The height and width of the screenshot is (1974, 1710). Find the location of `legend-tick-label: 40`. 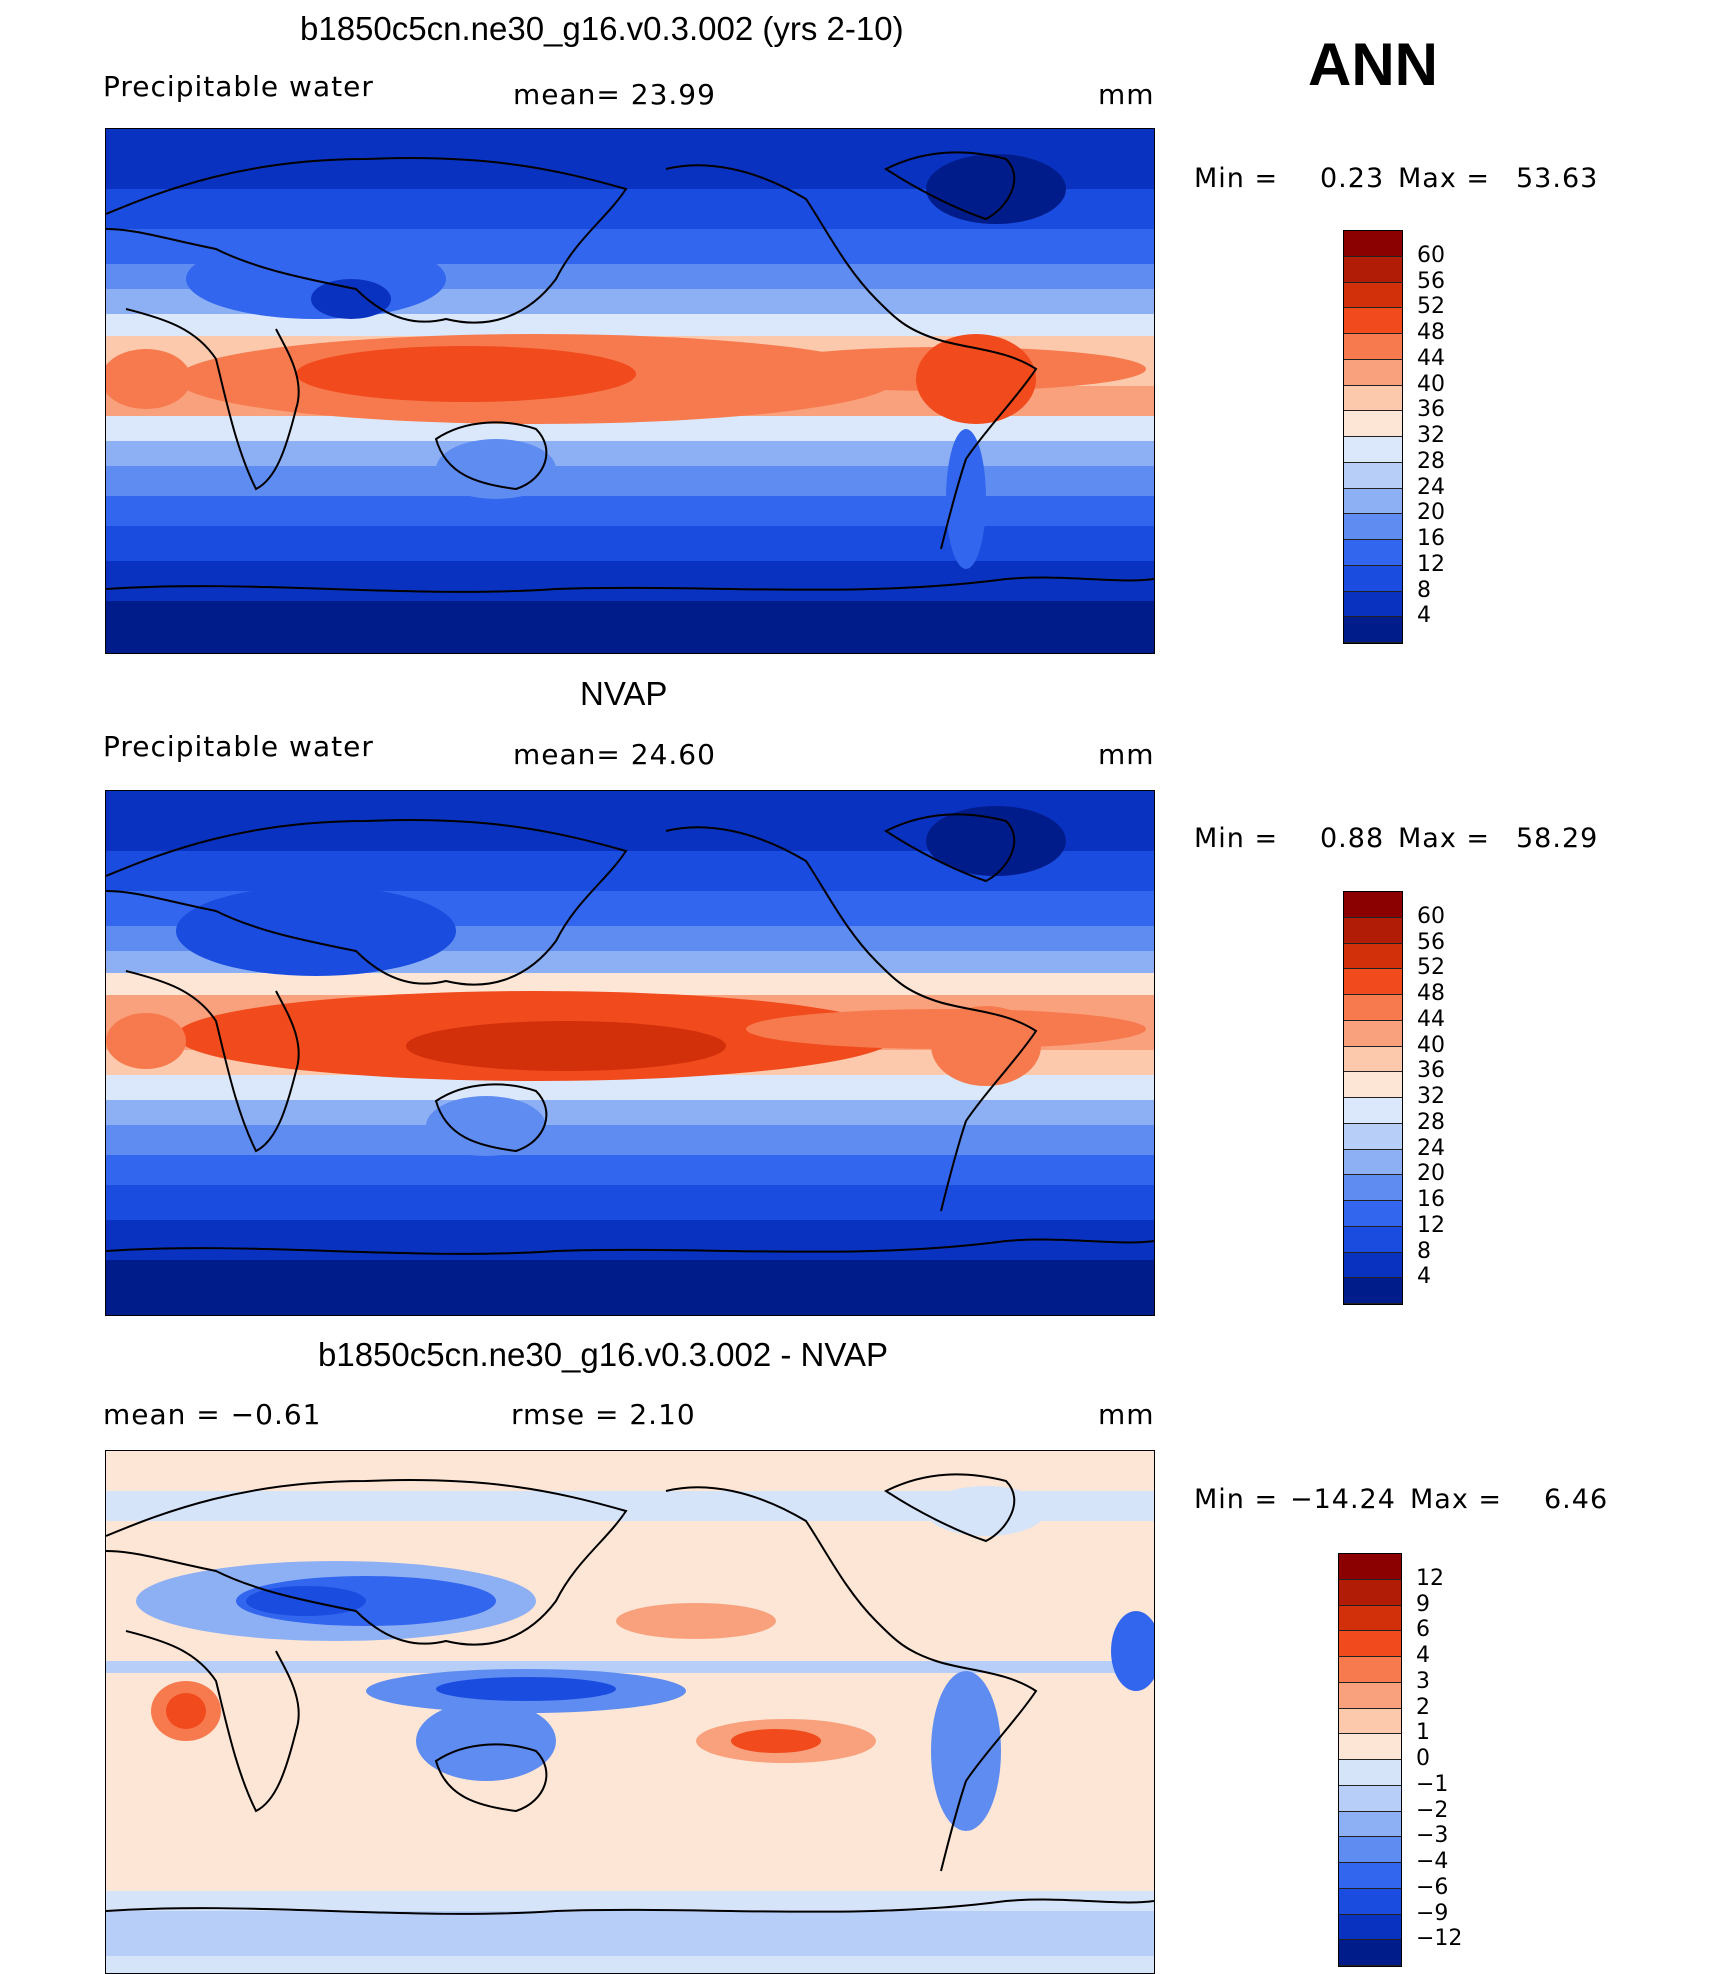

legend-tick-label: 40 is located at coordinates (1431, 384).